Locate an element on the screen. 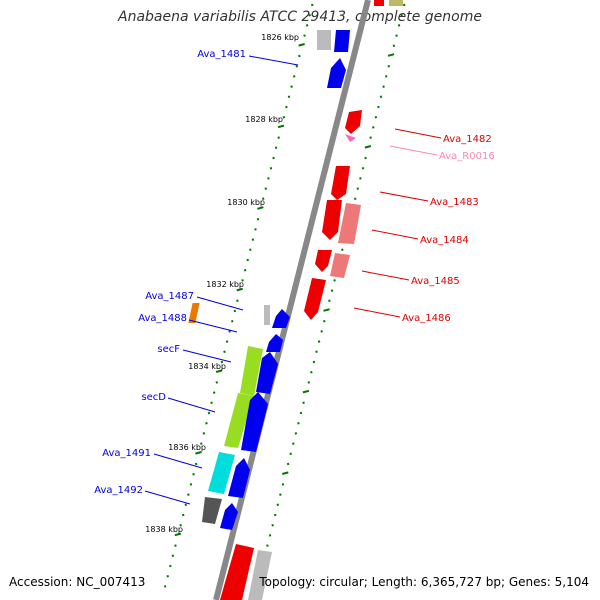  gene-label-ava-1482: Ava_1482 is located at coordinates (467, 139).